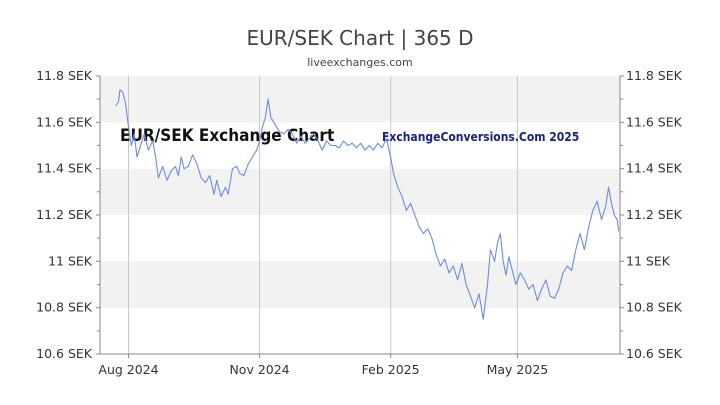 This screenshot has height=405, width=720. I want to click on y-tick-label-right: 10.6 SEK, so click(654, 353).